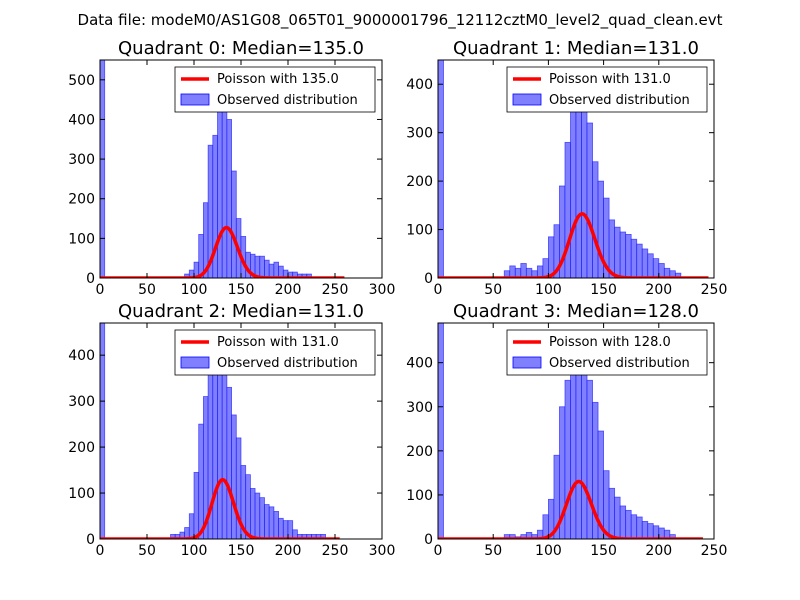 This screenshot has width=800, height=600. What do you see at coordinates (278, 79) in the screenshot?
I see `legend-line-label: Poisson with 135.0` at bounding box center [278, 79].